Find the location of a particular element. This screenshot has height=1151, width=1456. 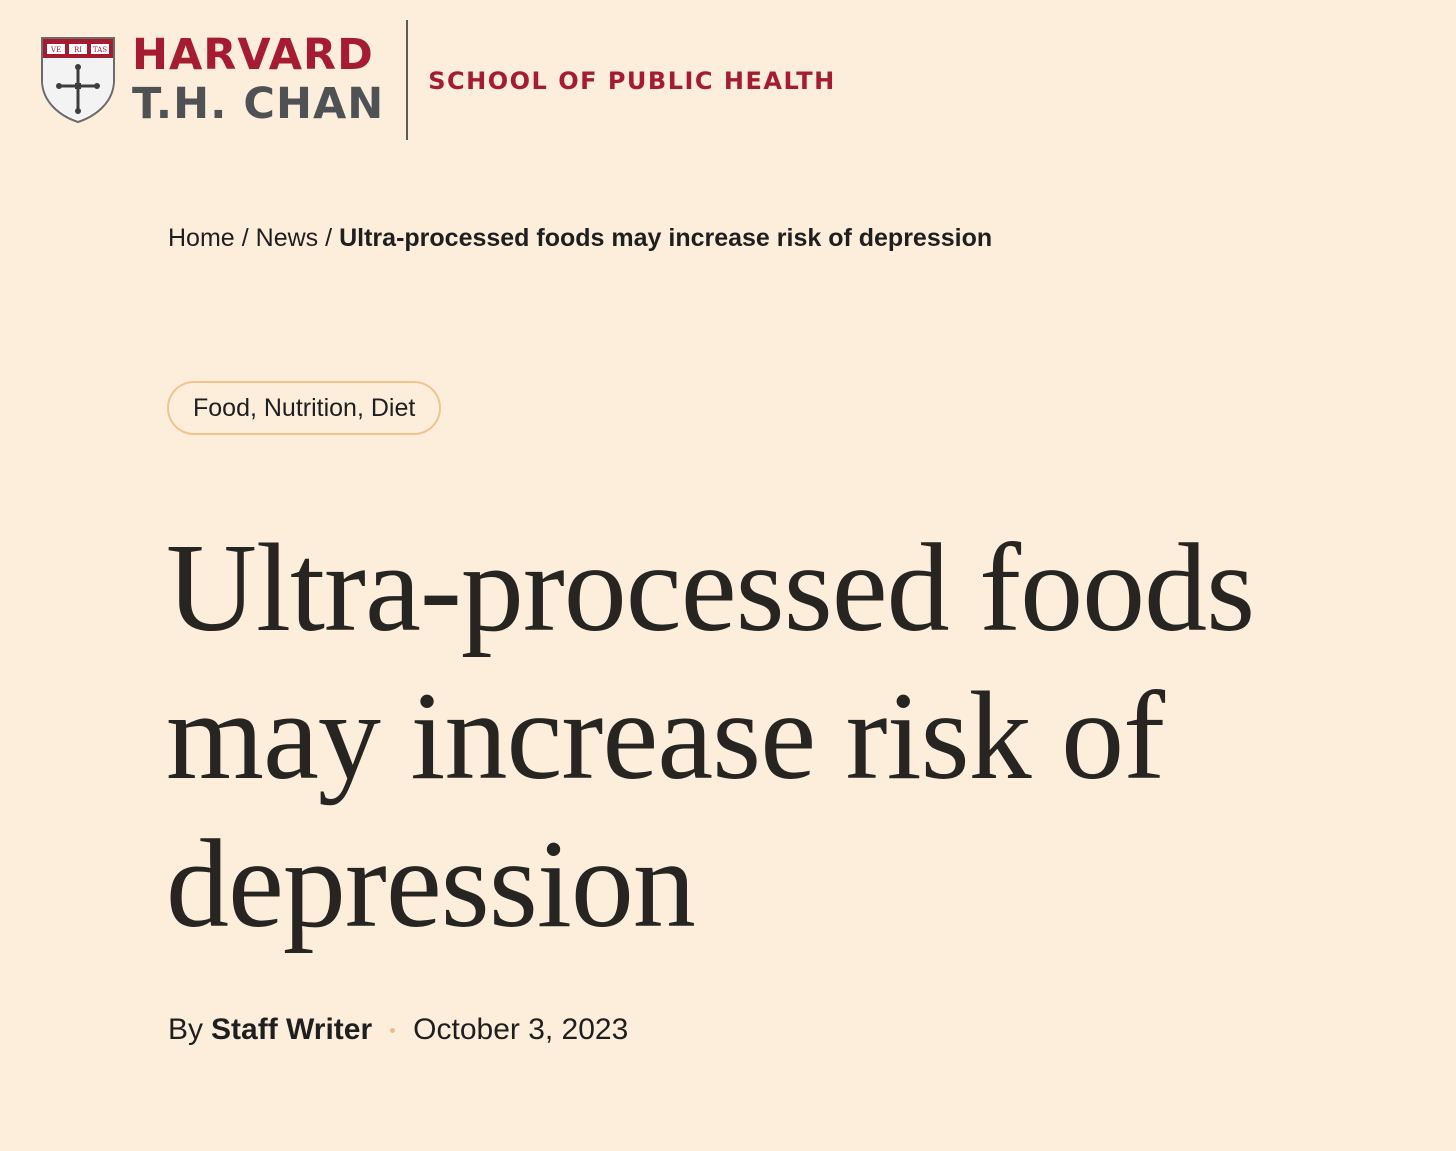

breadcrumb-home-link: Home is located at coordinates (201, 238).